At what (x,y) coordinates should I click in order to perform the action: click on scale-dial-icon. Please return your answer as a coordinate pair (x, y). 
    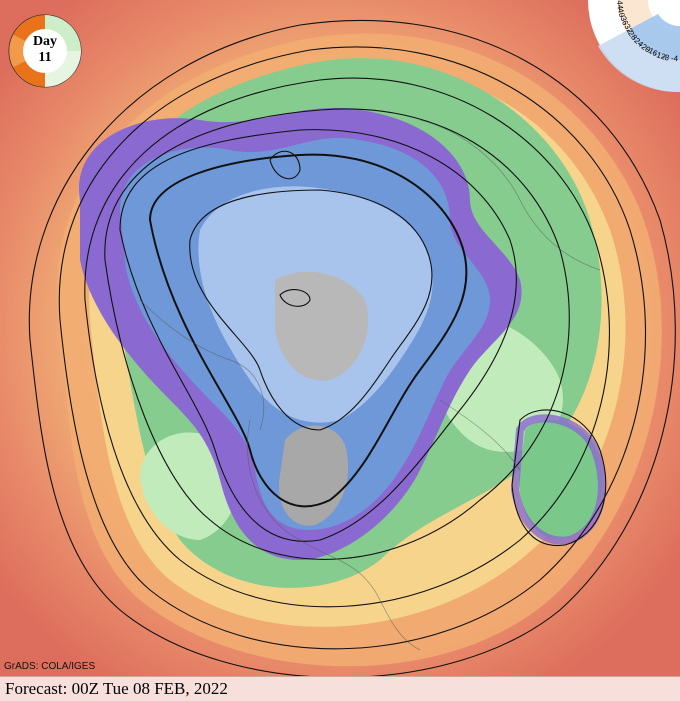
    Looking at the image, I should click on (634, 46).